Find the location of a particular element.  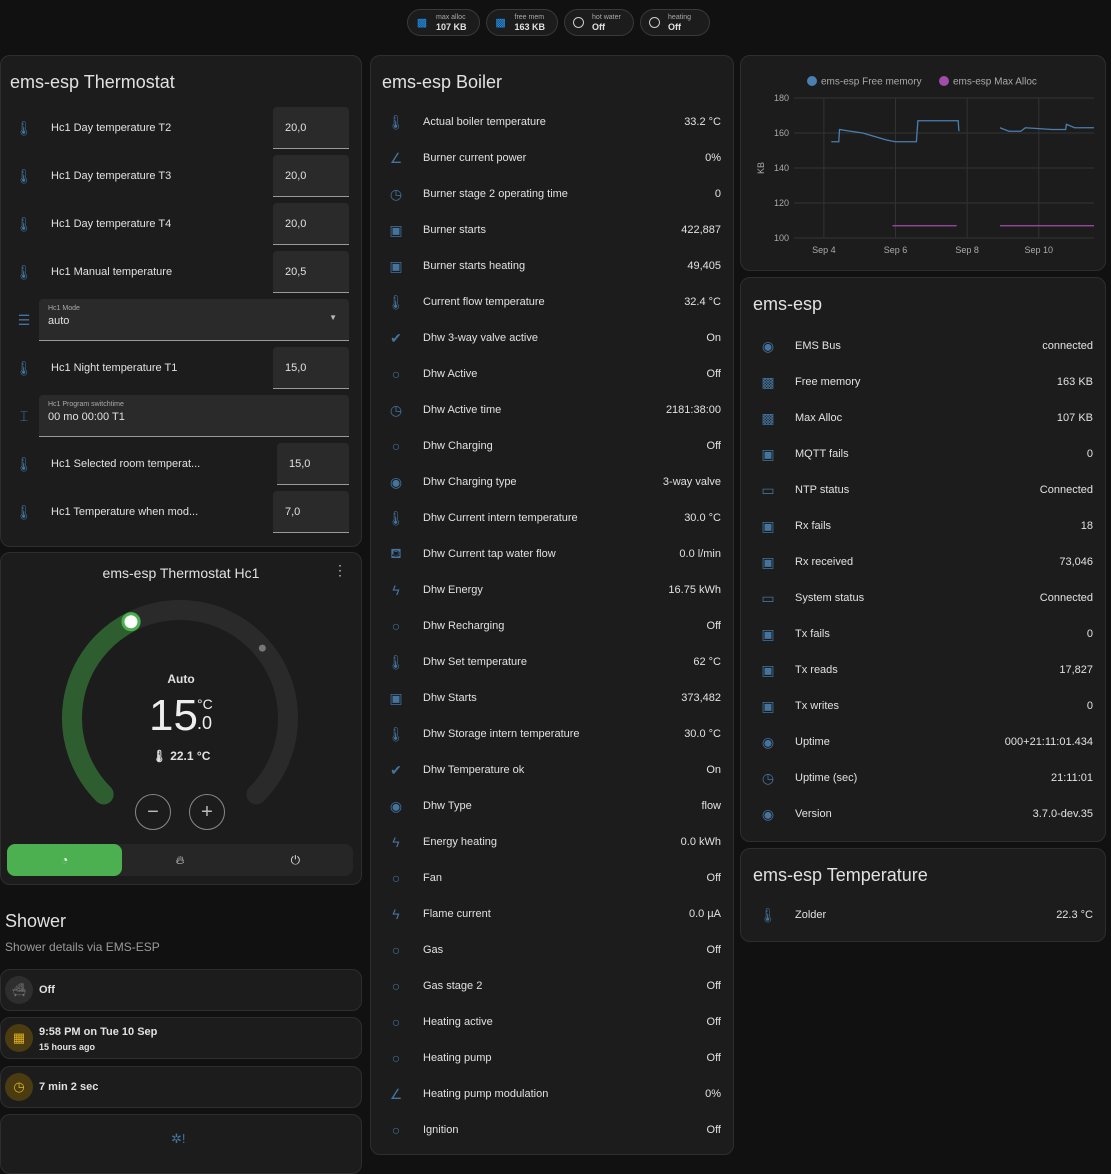

entity-row: ◉ Dhw Type flow is located at coordinates (552, 806).